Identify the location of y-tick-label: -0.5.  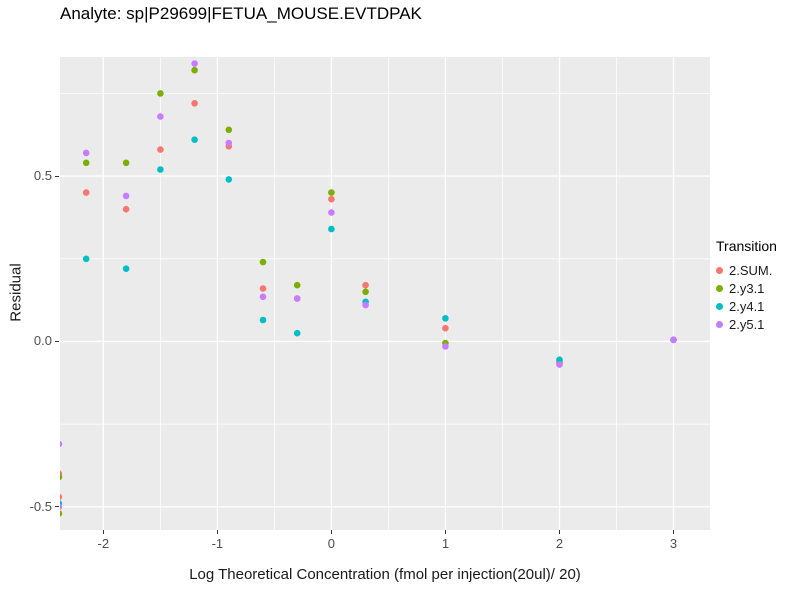
(40, 506).